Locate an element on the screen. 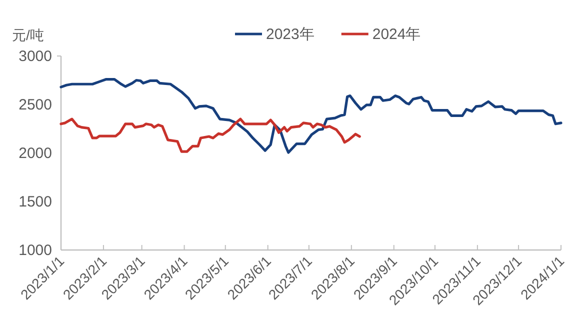  y-tick-label: 3000 is located at coordinates (35, 56).